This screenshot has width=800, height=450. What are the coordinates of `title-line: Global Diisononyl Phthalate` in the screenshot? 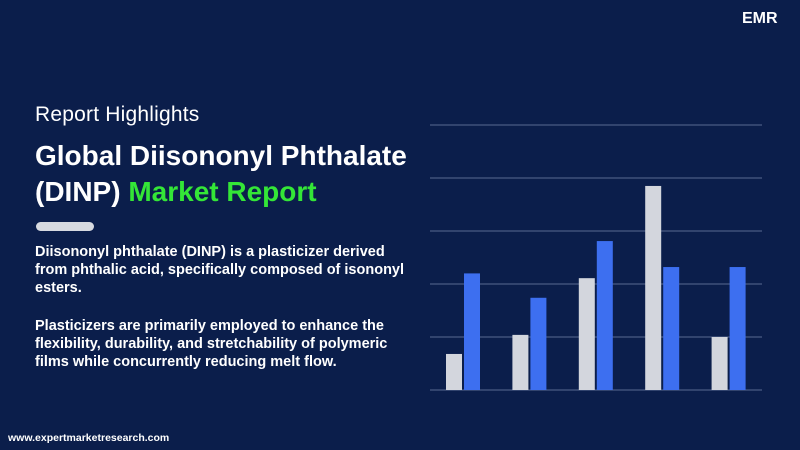 It's located at (221, 155).